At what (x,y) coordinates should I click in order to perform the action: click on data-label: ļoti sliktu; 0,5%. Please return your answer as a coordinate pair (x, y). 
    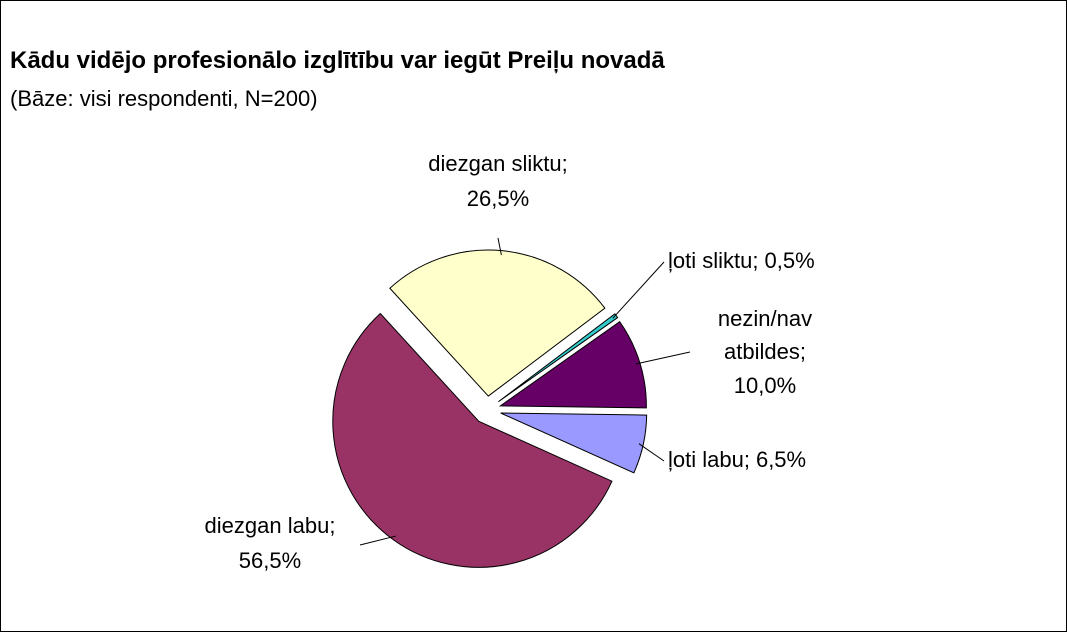
    Looking at the image, I should click on (741, 260).